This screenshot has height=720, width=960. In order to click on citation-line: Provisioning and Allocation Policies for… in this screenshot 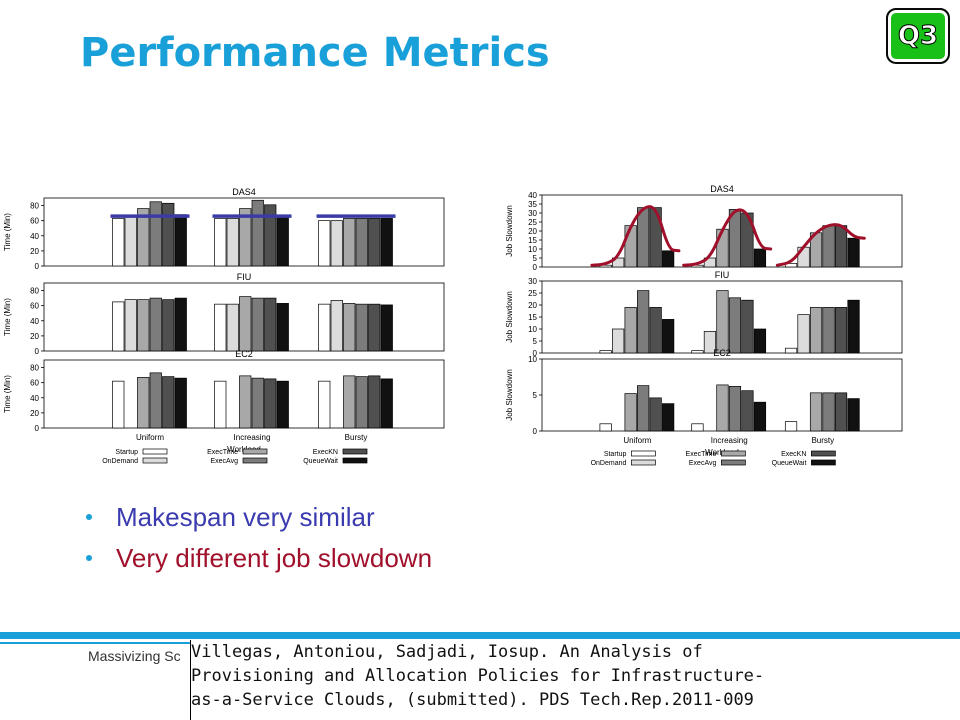, I will do `click(478, 676)`.